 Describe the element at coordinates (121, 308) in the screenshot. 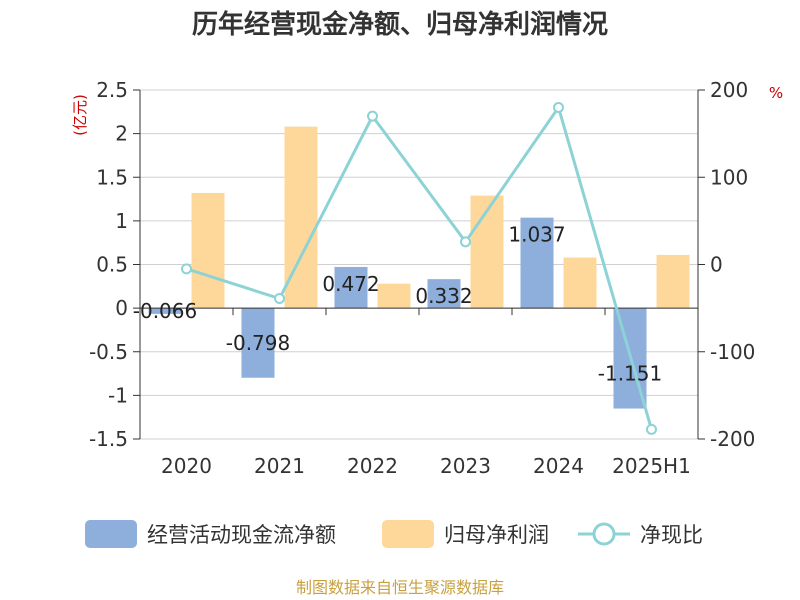

I see `left-tick-label: 0` at that location.